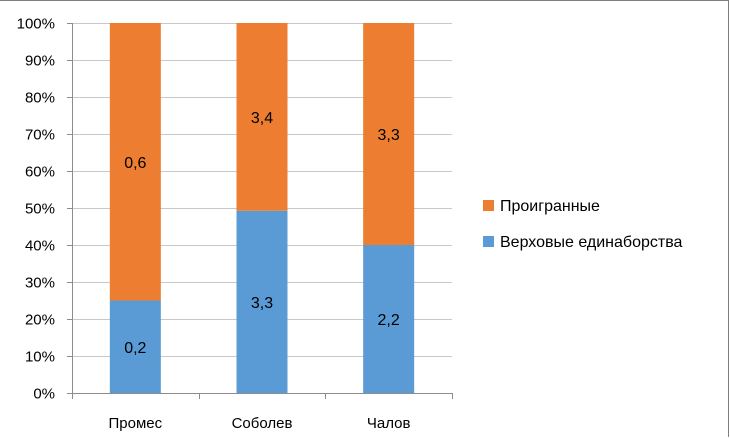 The height and width of the screenshot is (438, 730). Describe the element at coordinates (583, 224) in the screenshot. I see `legend: Проигранные Верховые единаборства` at that location.